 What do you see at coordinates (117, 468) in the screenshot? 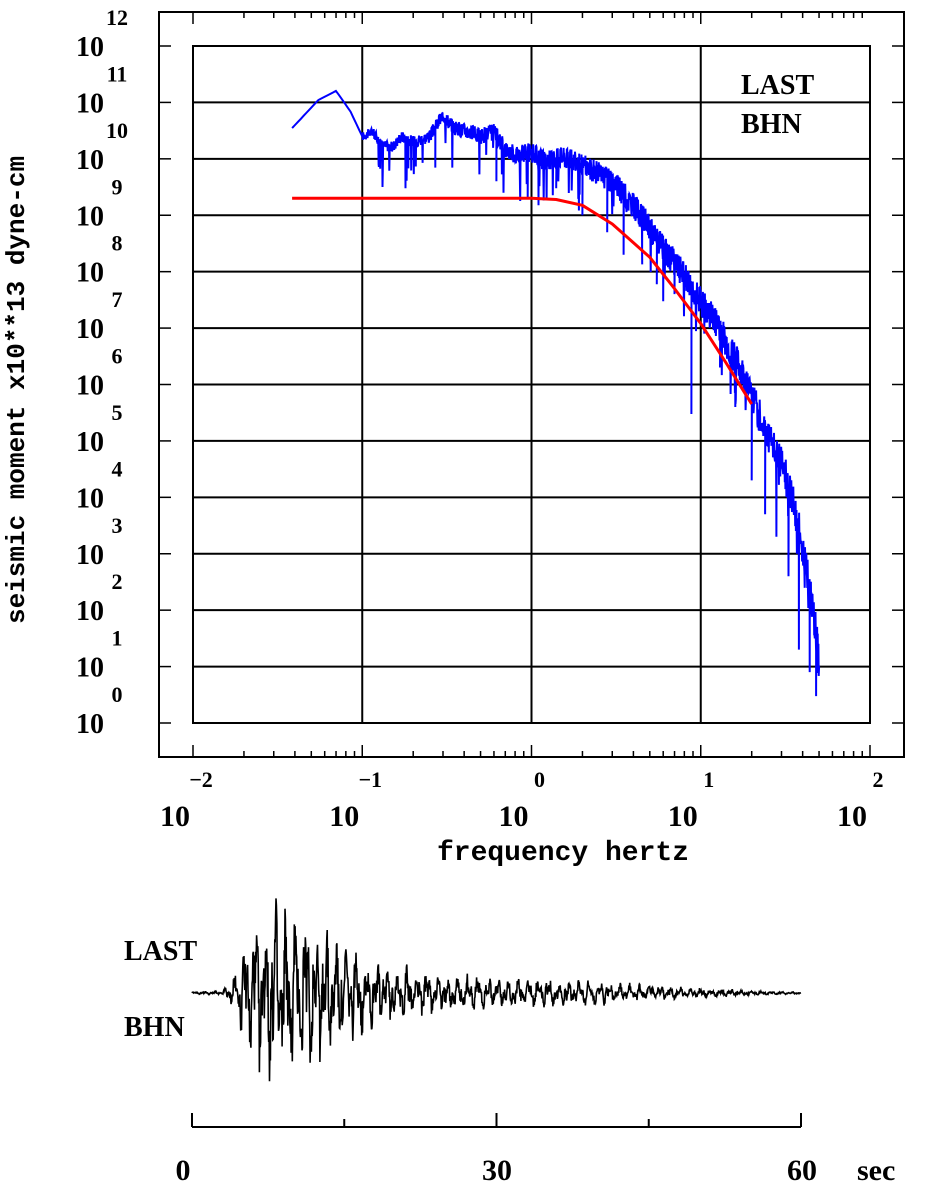
I see `y-tick-exponent: 4` at bounding box center [117, 468].